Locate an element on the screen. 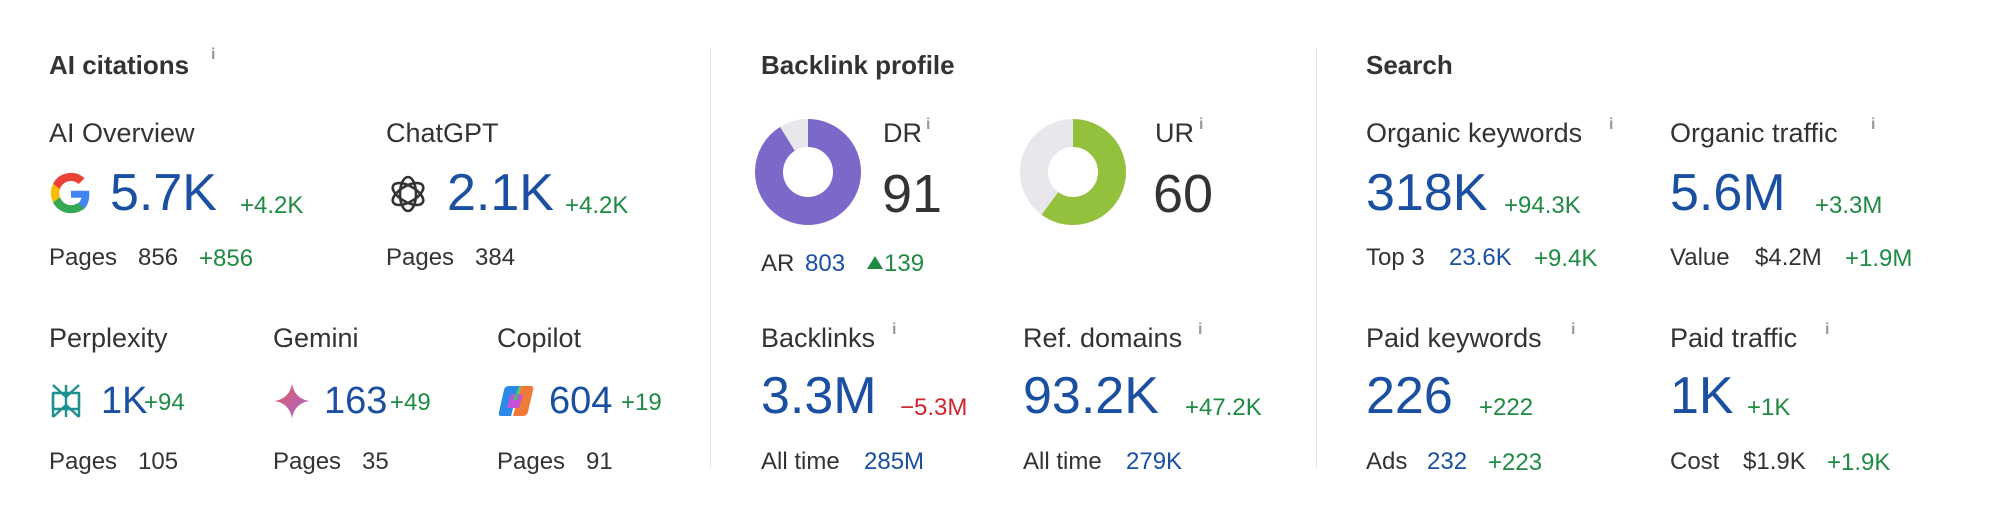 Image resolution: width=2000 pixels, height=516 pixels. backlinks-label: Backlinks is located at coordinates (818, 338).